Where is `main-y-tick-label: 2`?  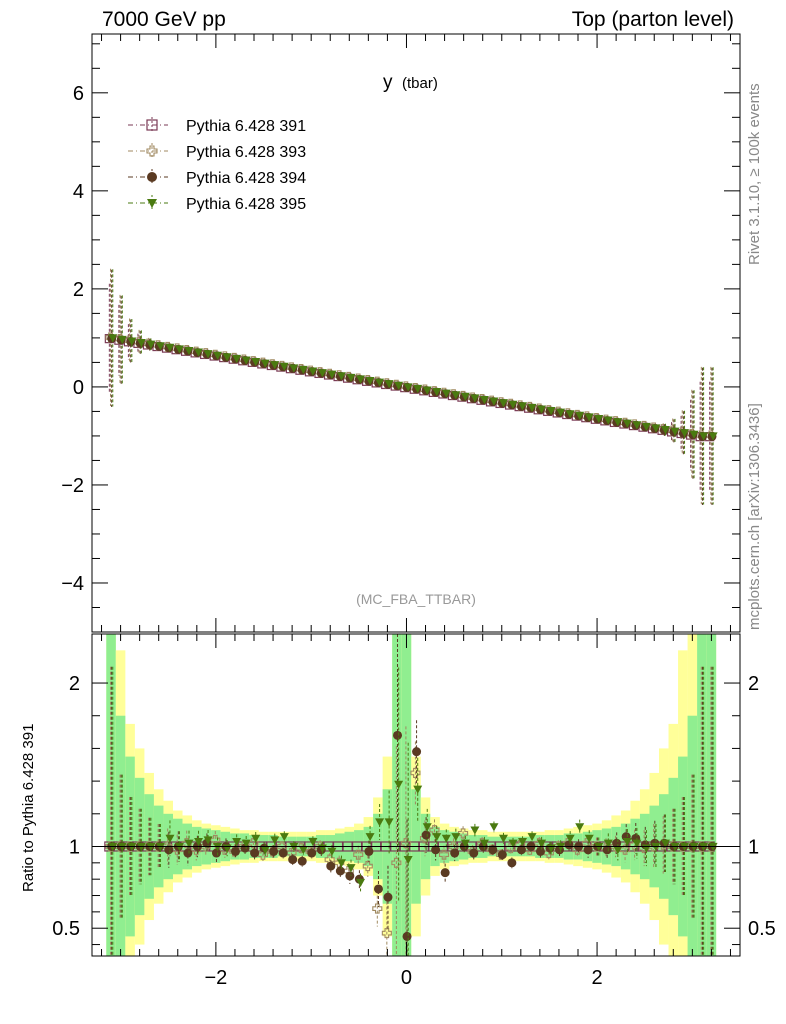
main-y-tick-label: 2 is located at coordinates (78, 290).